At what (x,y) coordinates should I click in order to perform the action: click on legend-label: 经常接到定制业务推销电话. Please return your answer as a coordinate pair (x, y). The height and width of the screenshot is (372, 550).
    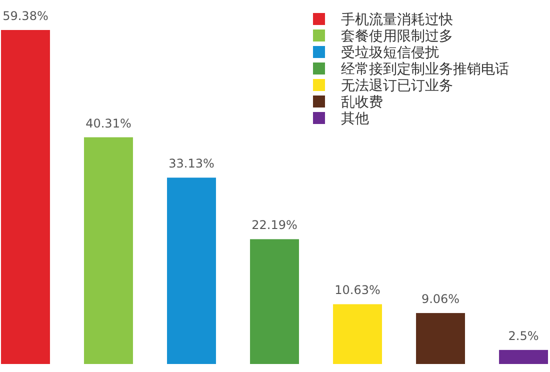
    Looking at the image, I should click on (425, 70).